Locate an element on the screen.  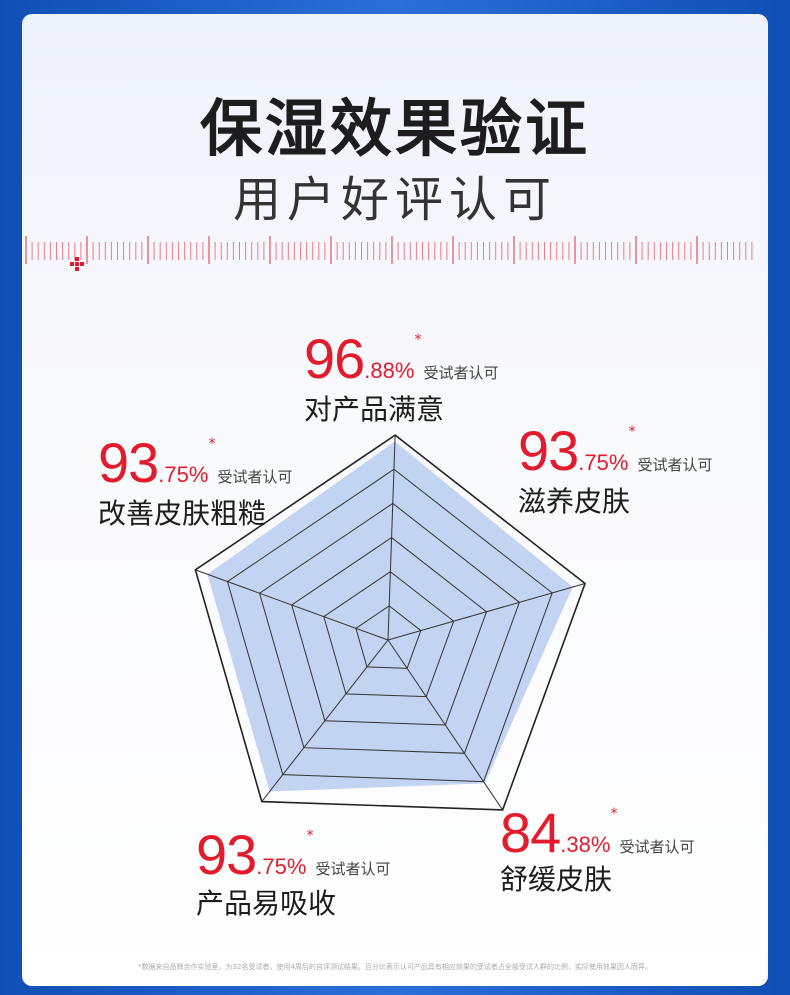
ruler-decoration is located at coordinates (389, 253).